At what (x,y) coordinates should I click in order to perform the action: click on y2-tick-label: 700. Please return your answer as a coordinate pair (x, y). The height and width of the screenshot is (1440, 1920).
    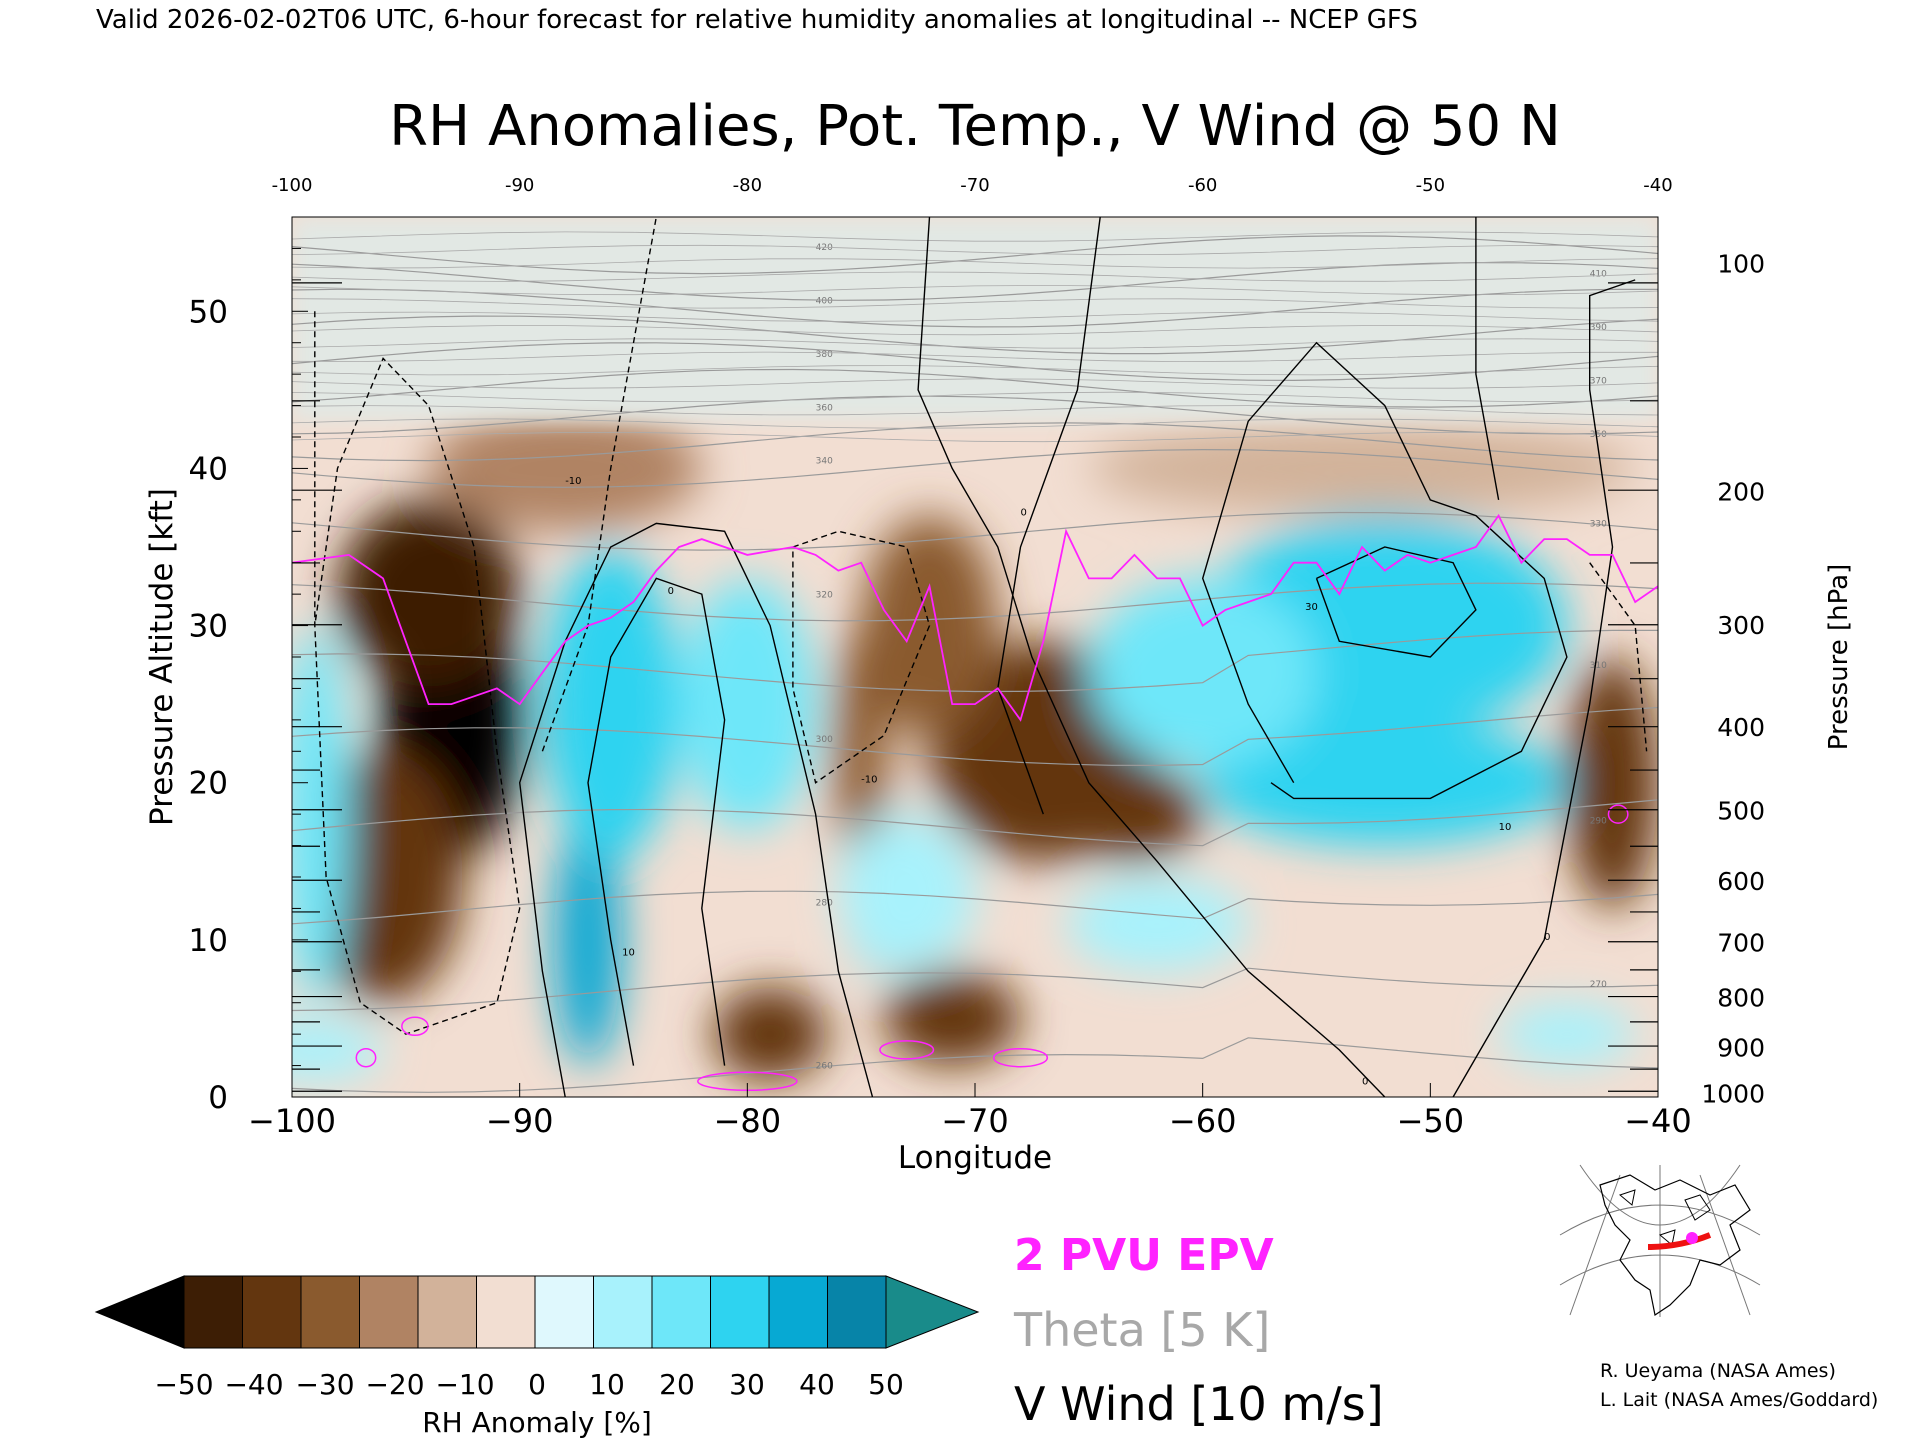
    Looking at the image, I should click on (1741, 942).